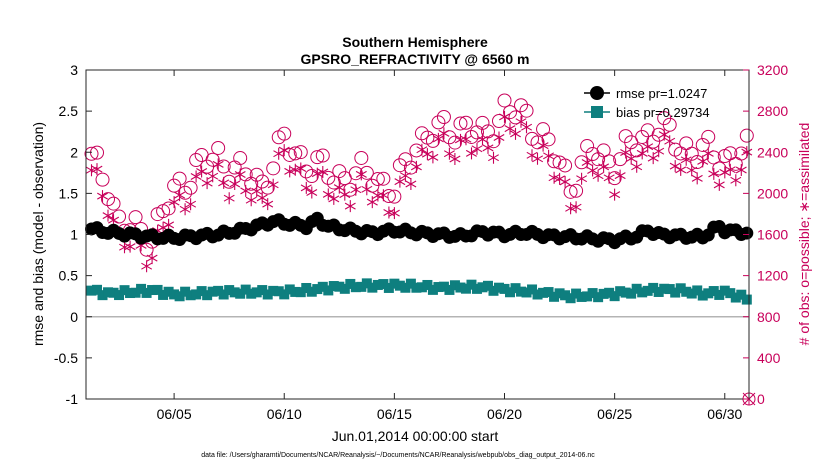 This screenshot has height=470, width=830. I want to click on y-tick-label: 0, so click(74, 317).